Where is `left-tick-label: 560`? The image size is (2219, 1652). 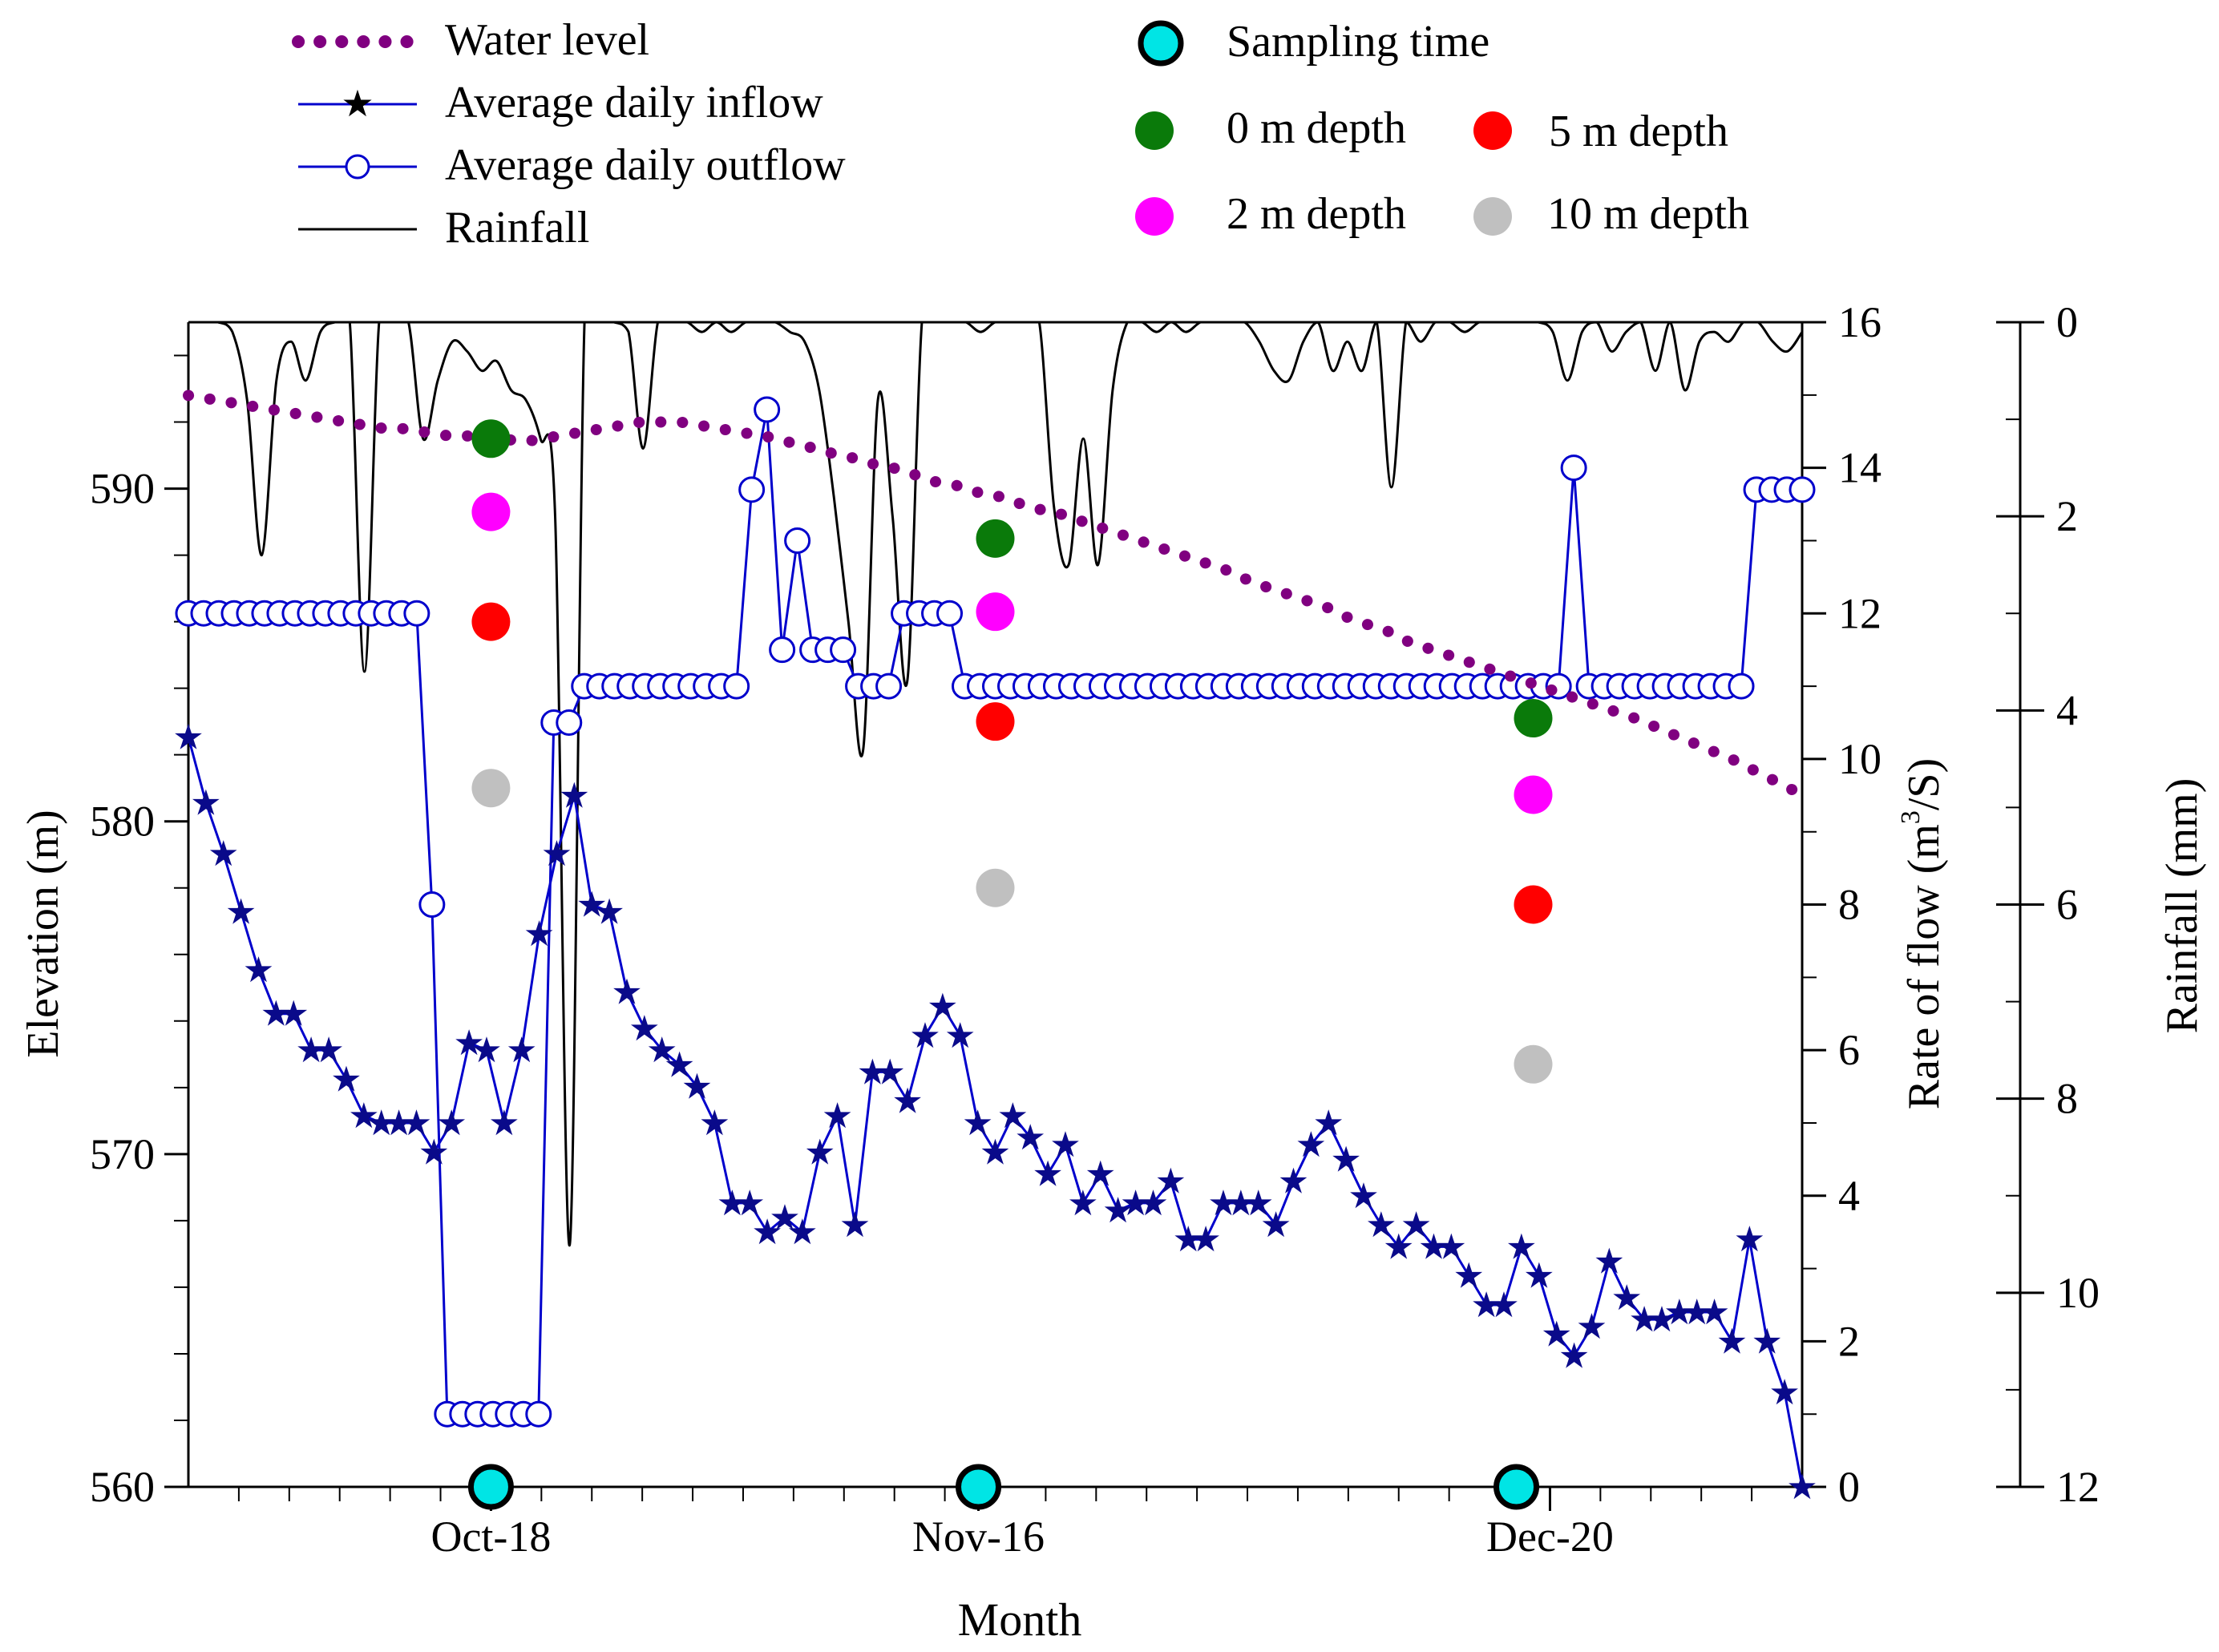
left-tick-label: 560 is located at coordinates (122, 1487).